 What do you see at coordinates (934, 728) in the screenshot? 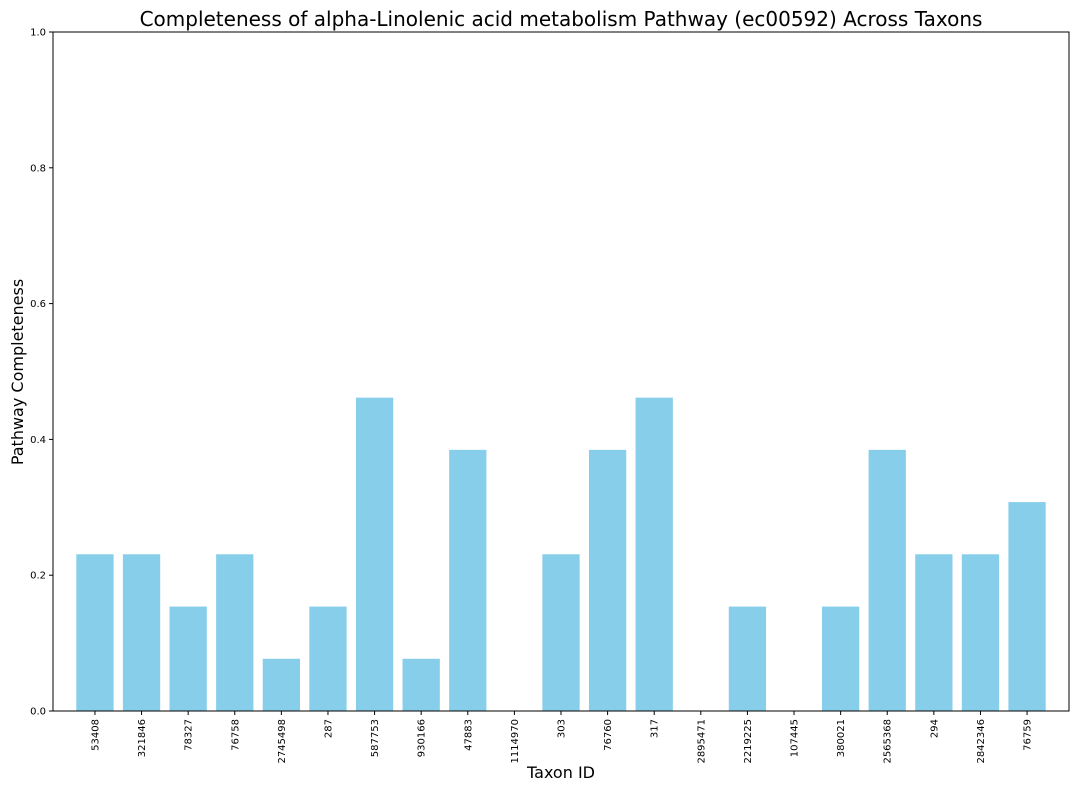
I see `x-tick-label: 294` at bounding box center [934, 728].